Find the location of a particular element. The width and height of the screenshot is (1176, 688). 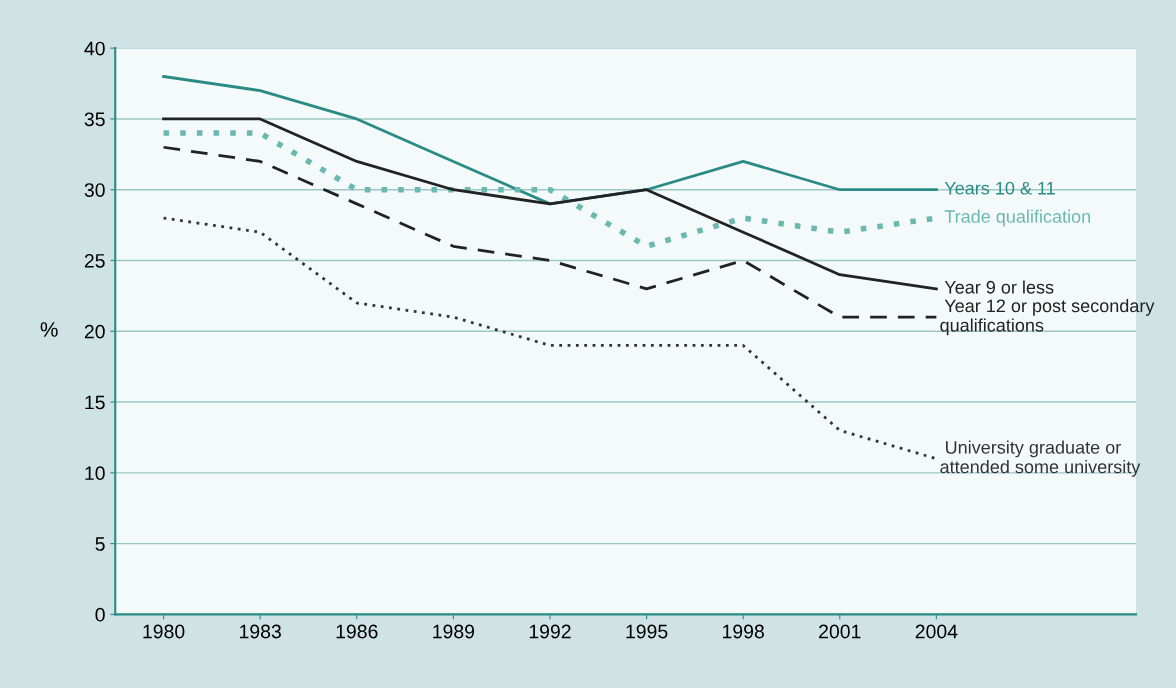

y-tick-label: 30 is located at coordinates (94, 190).